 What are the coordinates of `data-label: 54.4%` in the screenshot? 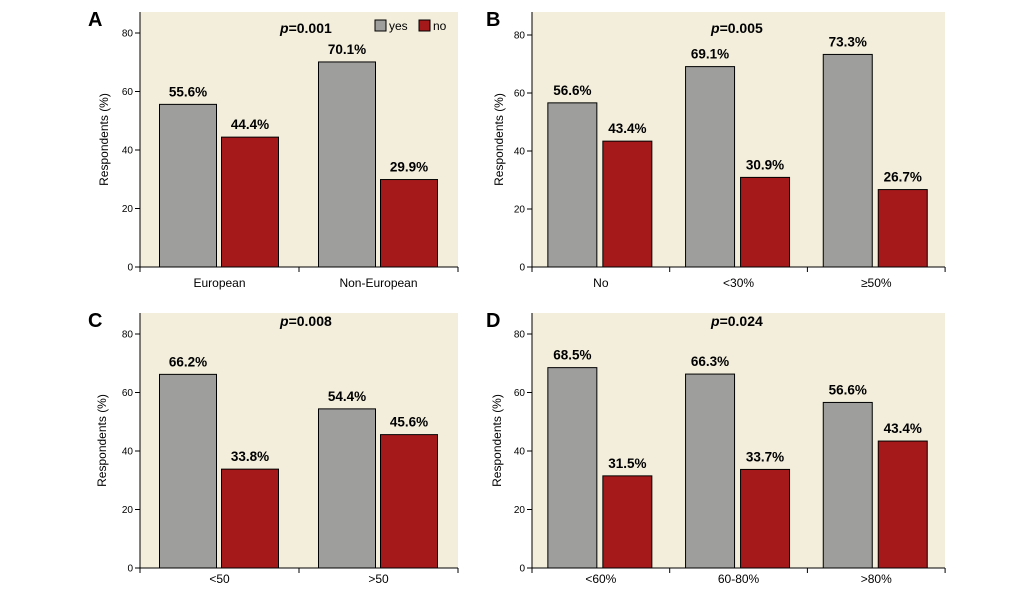 It's located at (347, 396).